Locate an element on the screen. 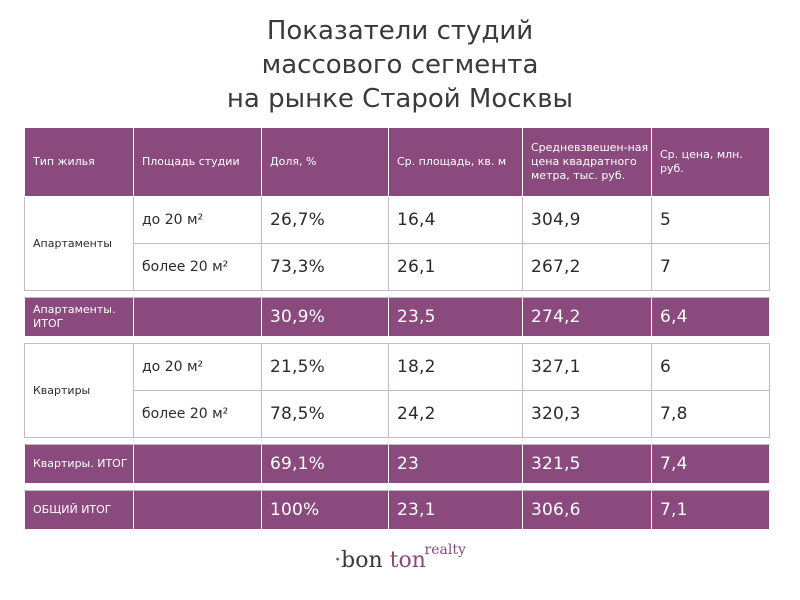 This screenshot has height=600, width=800. group-type-flats: Квартиры is located at coordinates (79, 390).